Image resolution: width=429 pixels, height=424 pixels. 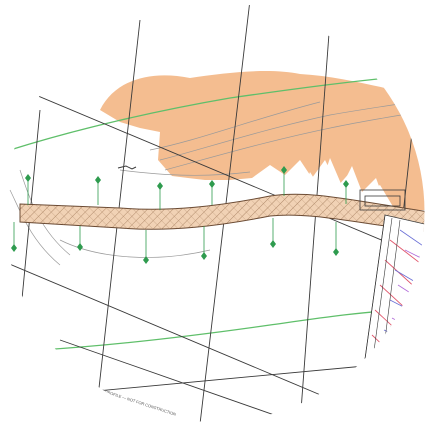 What do you see at coordinates (382, 200) in the screenshot?
I see `structure-blocks` at bounding box center [382, 200].